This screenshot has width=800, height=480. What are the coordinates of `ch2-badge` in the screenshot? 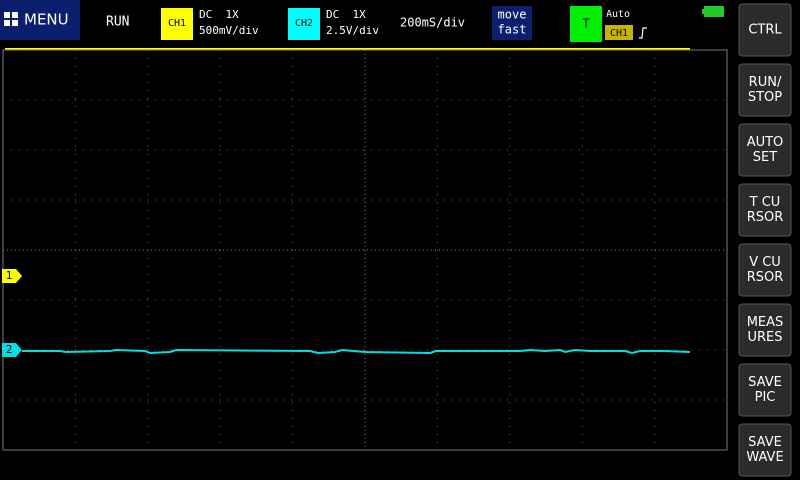 It's located at (304, 24).